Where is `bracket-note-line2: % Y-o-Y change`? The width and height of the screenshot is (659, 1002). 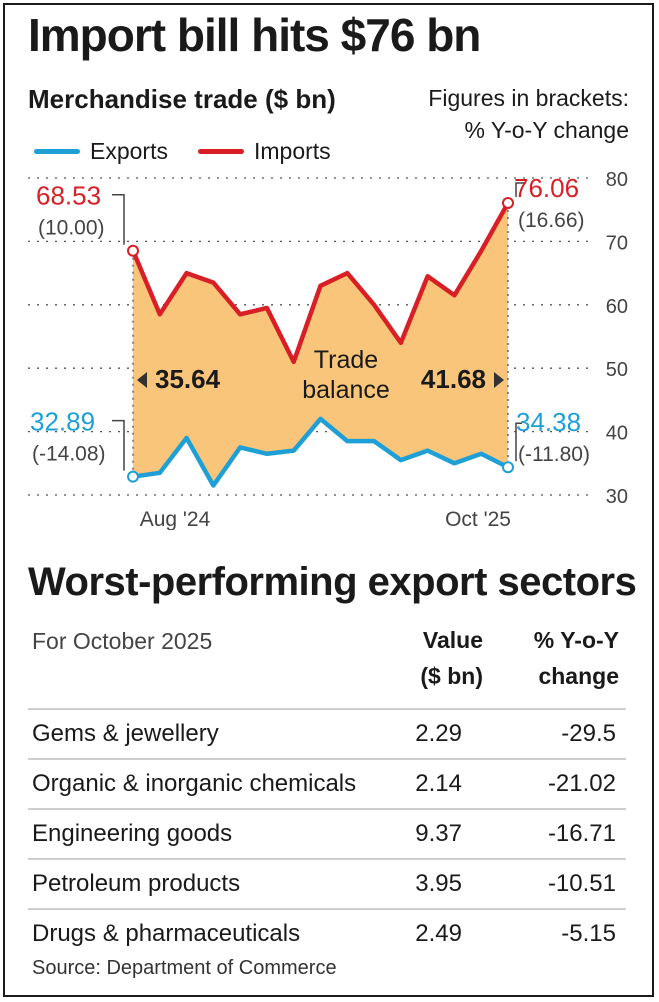 bracket-note-line2: % Y-o-Y change is located at coordinates (546, 130).